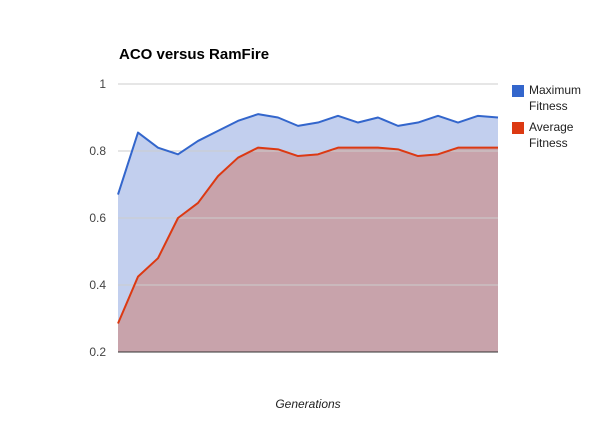 The height and width of the screenshot is (436, 615). What do you see at coordinates (102, 84) in the screenshot?
I see `y-tick-label: 1` at bounding box center [102, 84].